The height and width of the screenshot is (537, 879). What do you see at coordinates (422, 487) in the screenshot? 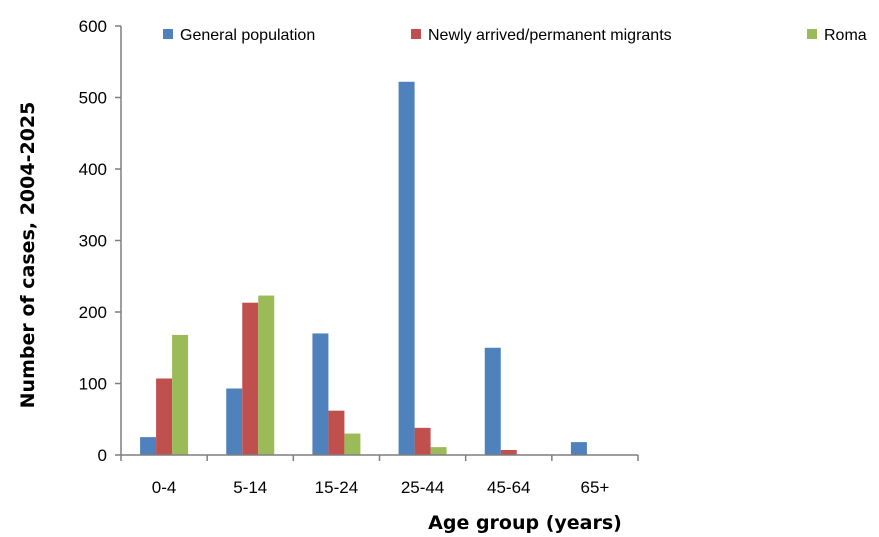
I see `x-tick-label: 25-44` at bounding box center [422, 487].